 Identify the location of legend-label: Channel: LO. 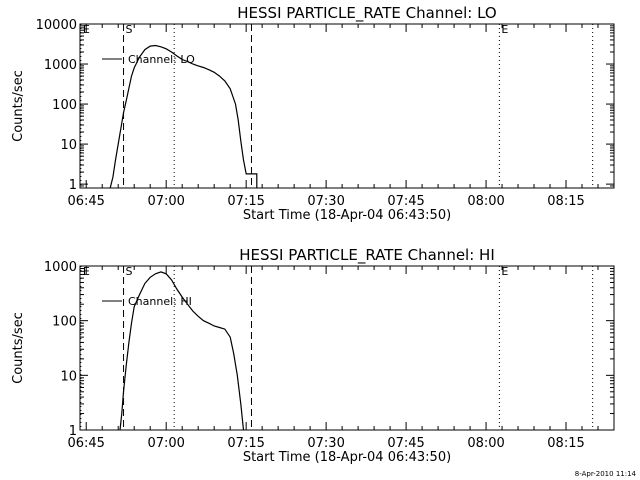
(161, 59).